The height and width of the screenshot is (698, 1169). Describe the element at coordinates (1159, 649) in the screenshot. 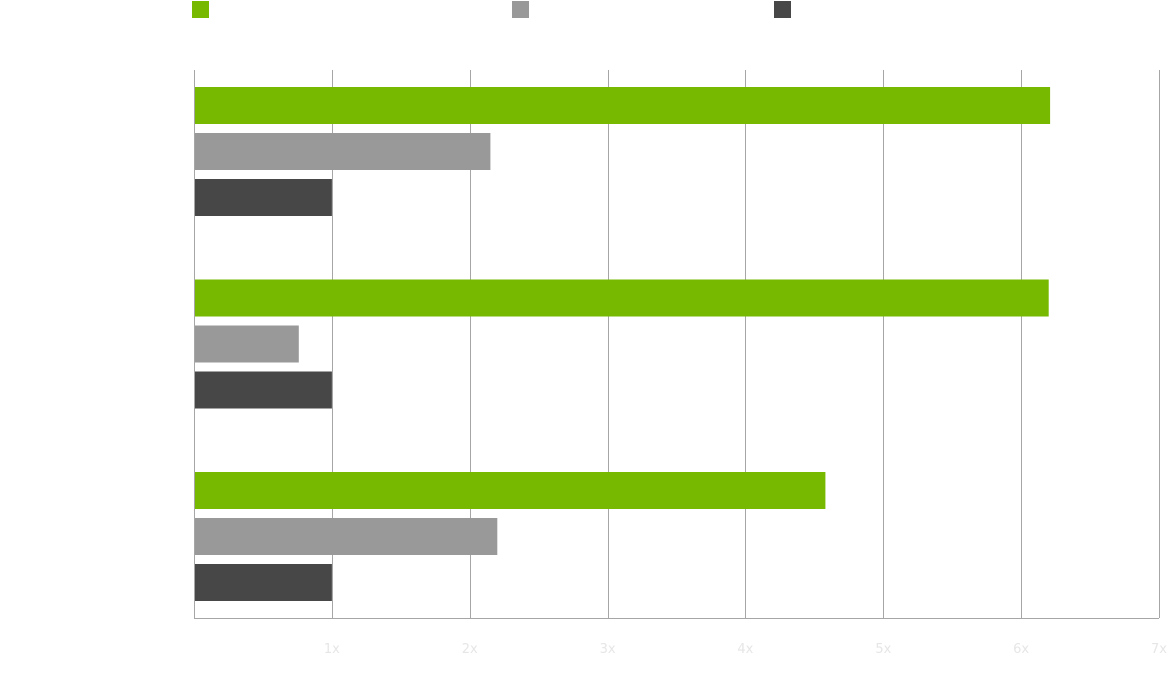

I see `x-tick-label-7x: 7x` at that location.